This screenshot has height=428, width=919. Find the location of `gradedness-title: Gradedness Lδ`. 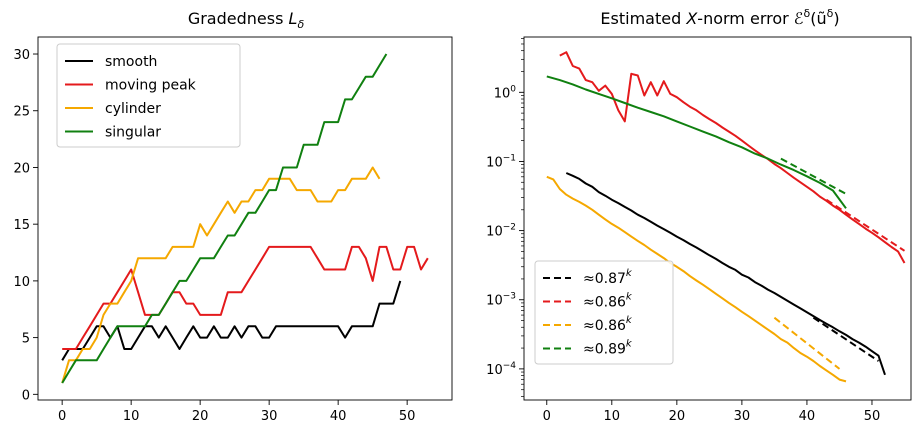

gradedness-title: Gradedness Lδ is located at coordinates (246, 20).